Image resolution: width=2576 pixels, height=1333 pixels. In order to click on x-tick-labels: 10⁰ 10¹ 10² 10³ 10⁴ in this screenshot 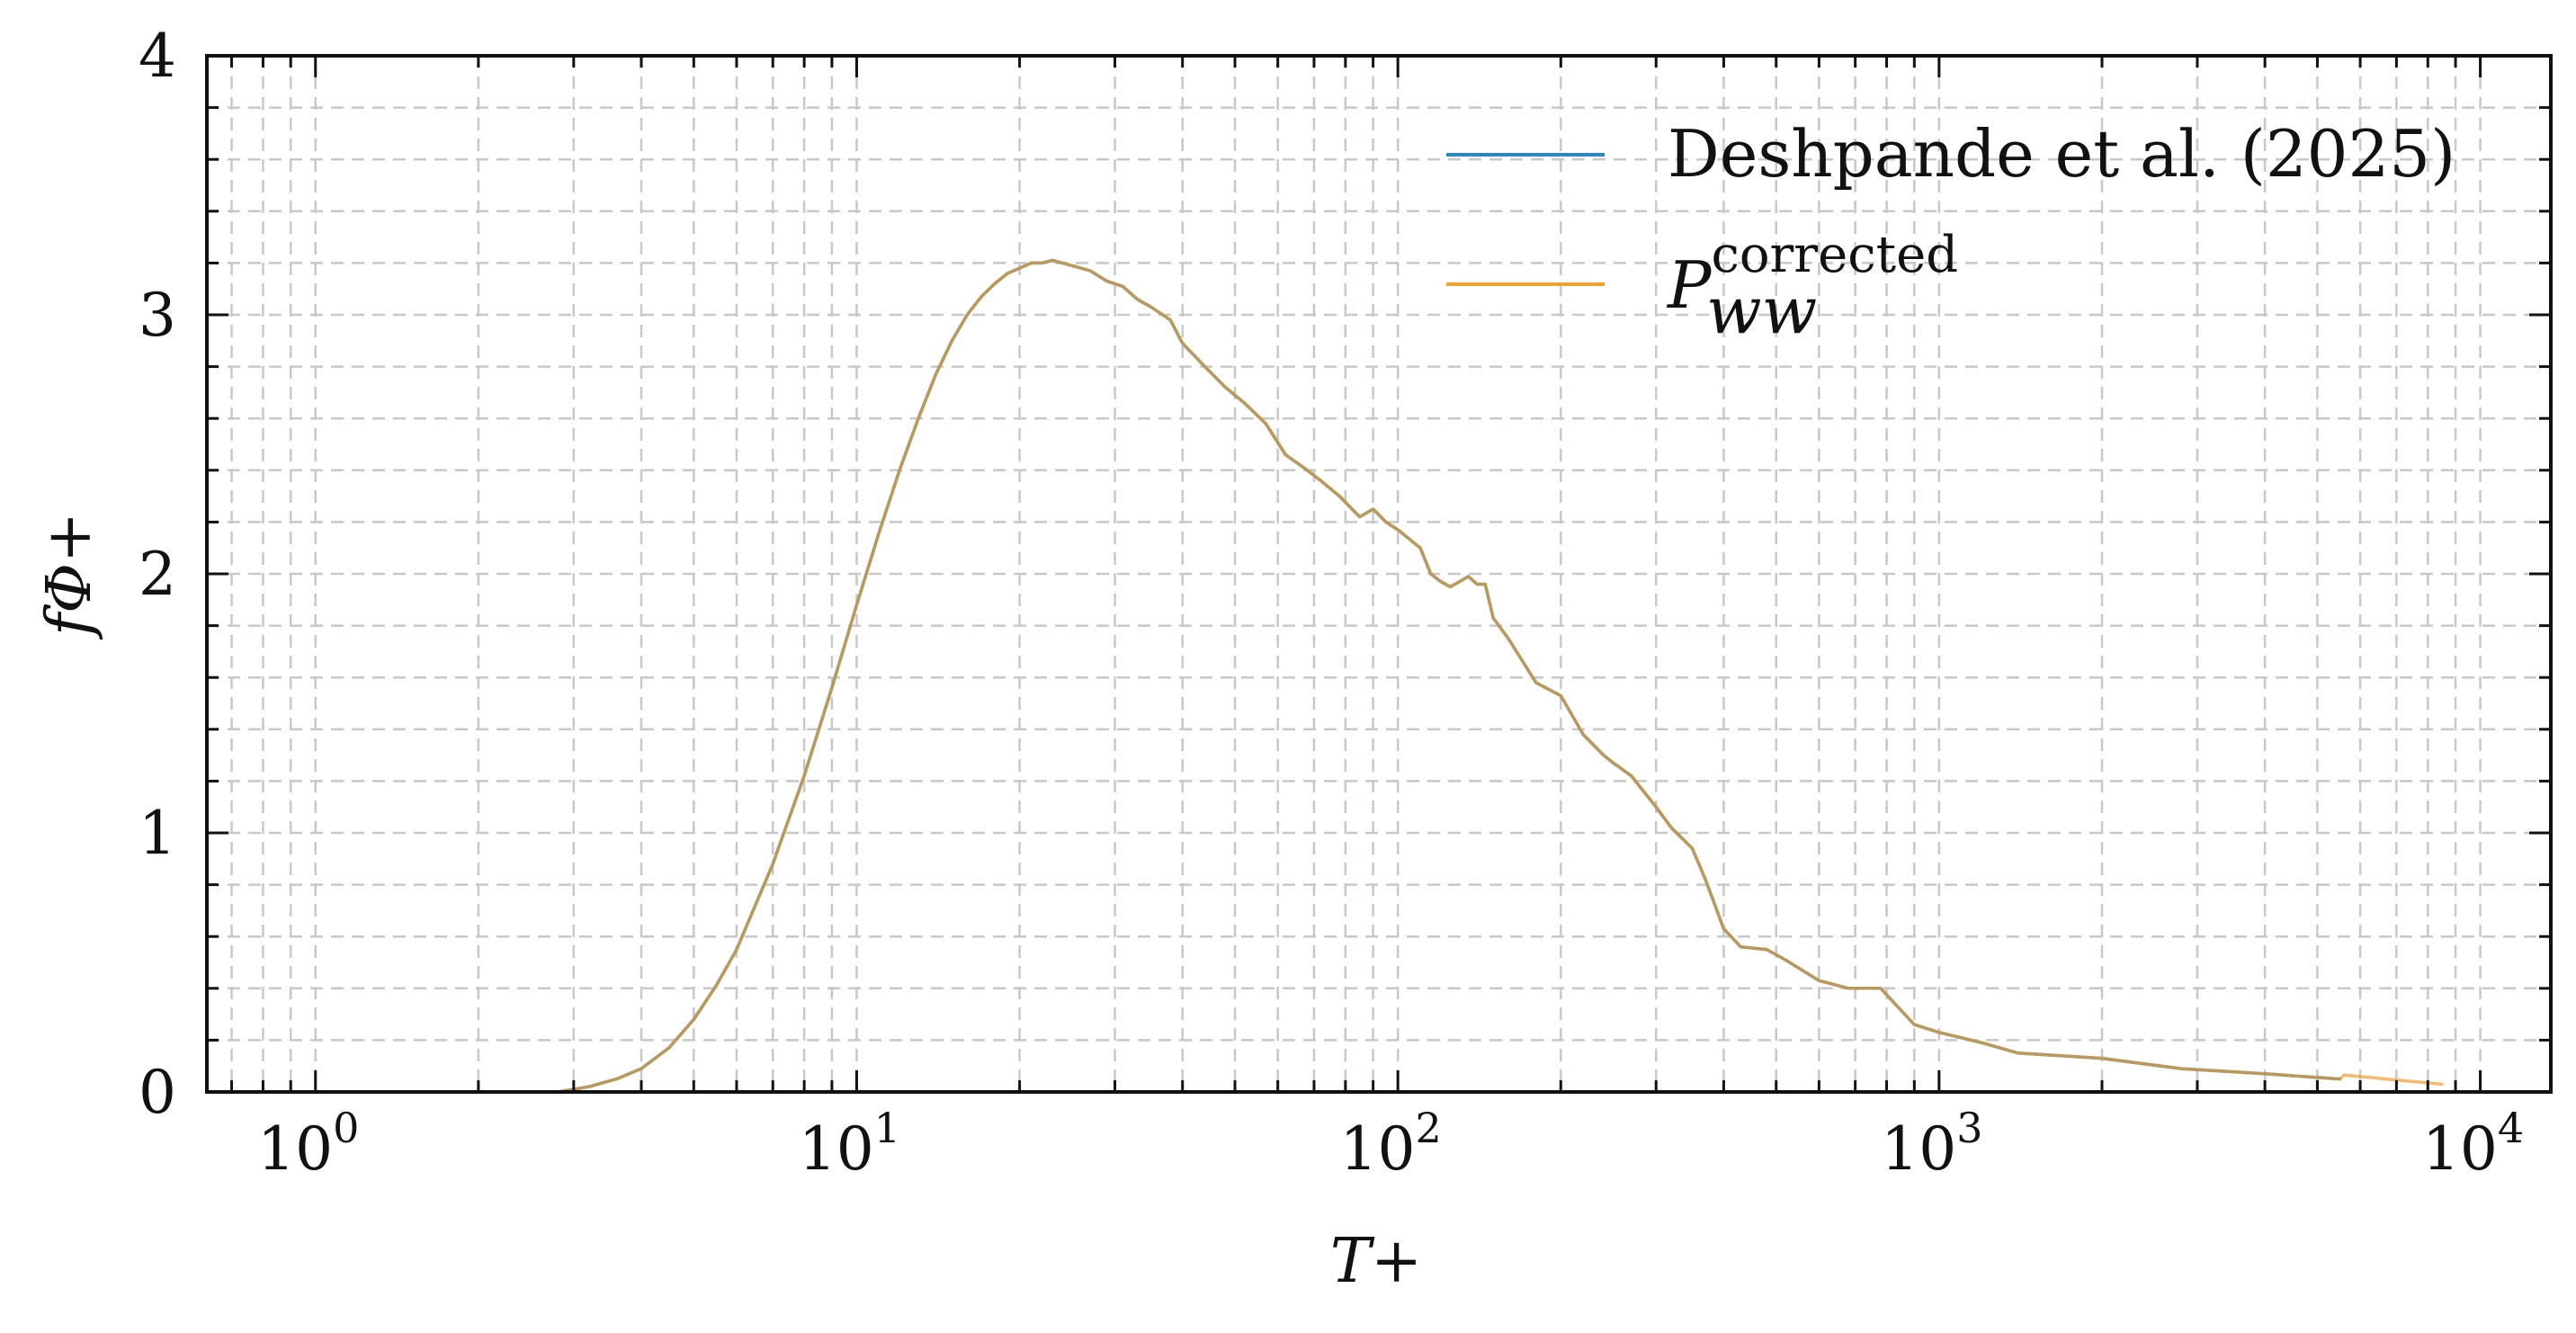, I will do `click(1390, 1144)`.